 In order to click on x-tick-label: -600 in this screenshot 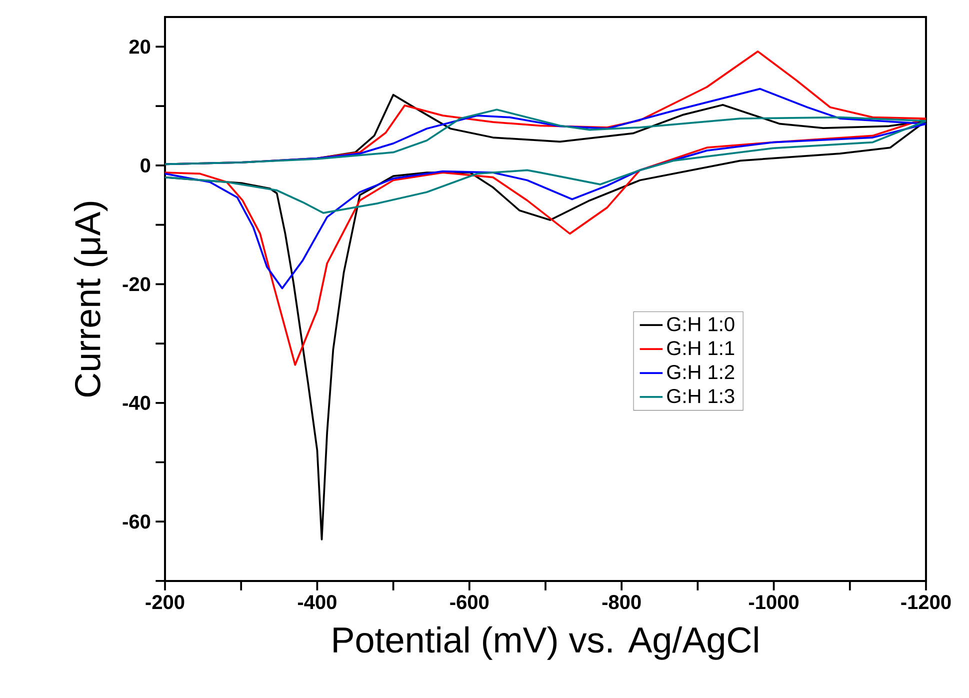, I will do `click(469, 602)`.